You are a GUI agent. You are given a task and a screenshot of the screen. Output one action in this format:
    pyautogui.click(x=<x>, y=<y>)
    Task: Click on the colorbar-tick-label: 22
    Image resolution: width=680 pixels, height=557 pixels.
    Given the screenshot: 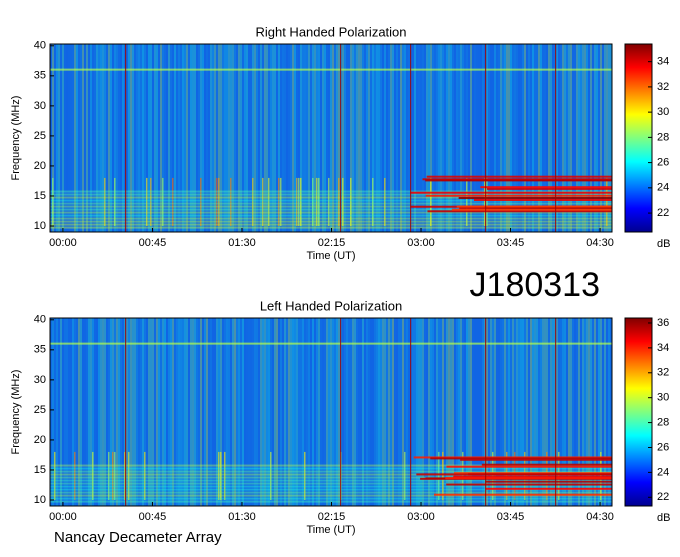 What is the action you would take?
    pyautogui.click(x=663, y=213)
    